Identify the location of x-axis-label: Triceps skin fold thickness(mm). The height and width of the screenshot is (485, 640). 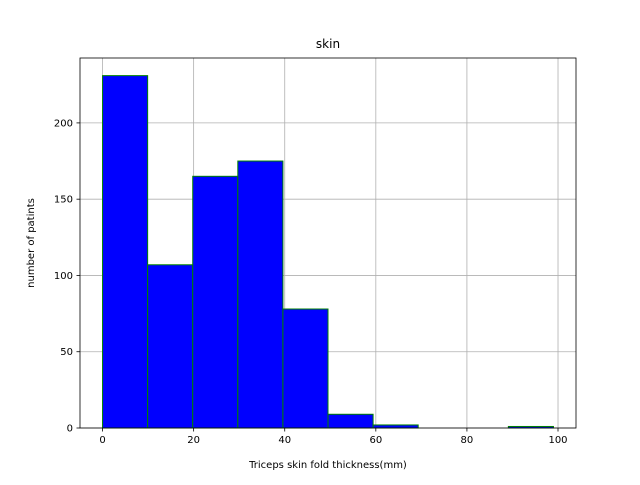
(327, 465).